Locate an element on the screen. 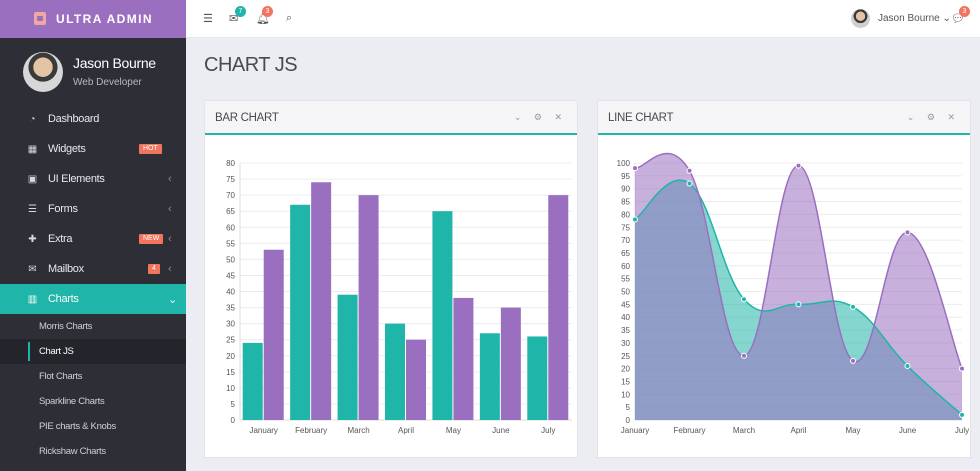  hamburger-icon: ☰ is located at coordinates (208, 19).